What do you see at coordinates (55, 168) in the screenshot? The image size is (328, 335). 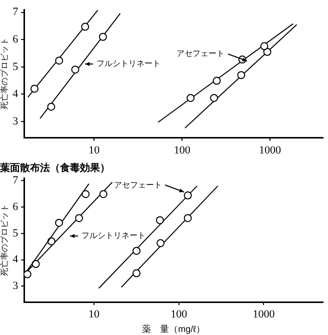 I see `chart-title: 葉面散布法（食毒効果）` at bounding box center [55, 168].